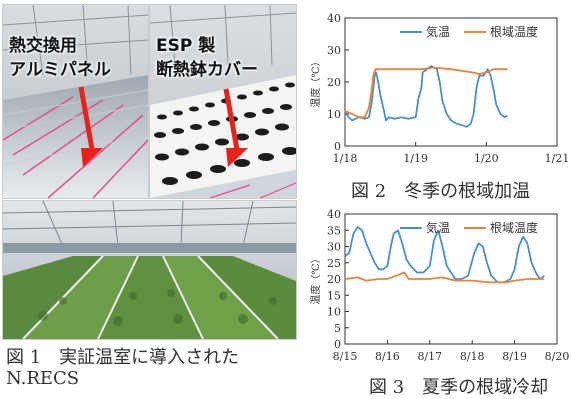  What do you see at coordinates (472, 356) in the screenshot?
I see `x-tick-label: 8/18` at bounding box center [472, 356].